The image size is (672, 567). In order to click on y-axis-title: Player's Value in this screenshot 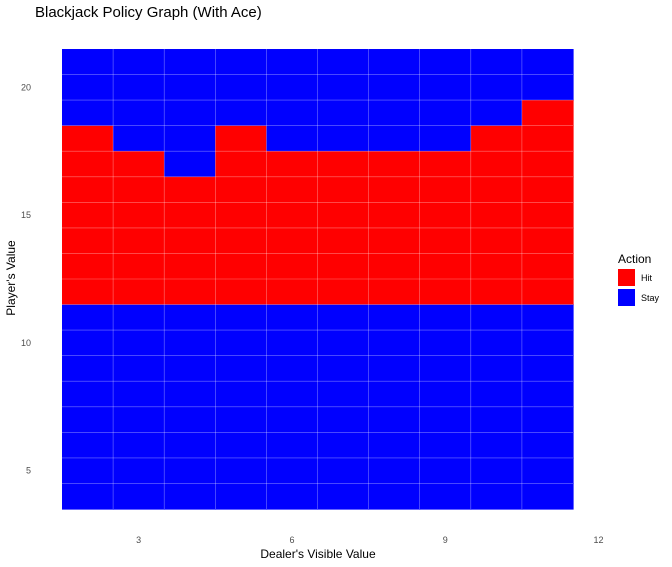, I will do `click(11, 278)`.